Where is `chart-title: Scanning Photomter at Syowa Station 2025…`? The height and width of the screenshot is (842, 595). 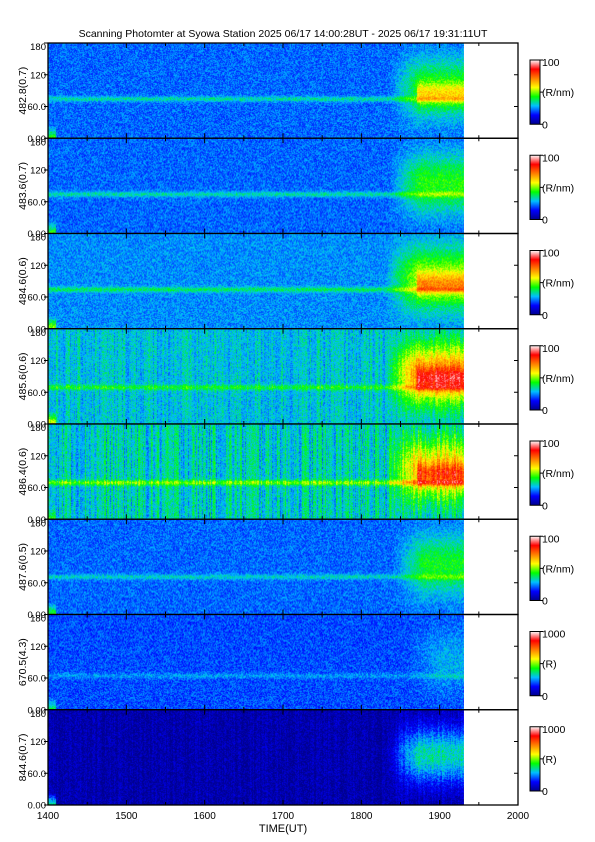 chart-title: Scanning Photomter at Syowa Station 2025… is located at coordinates (283, 34).